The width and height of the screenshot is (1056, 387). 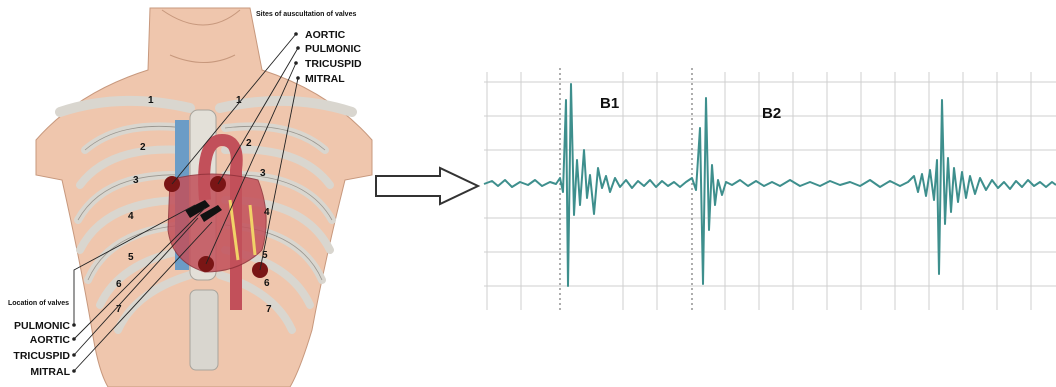 I want to click on heart, so click(x=217, y=223).